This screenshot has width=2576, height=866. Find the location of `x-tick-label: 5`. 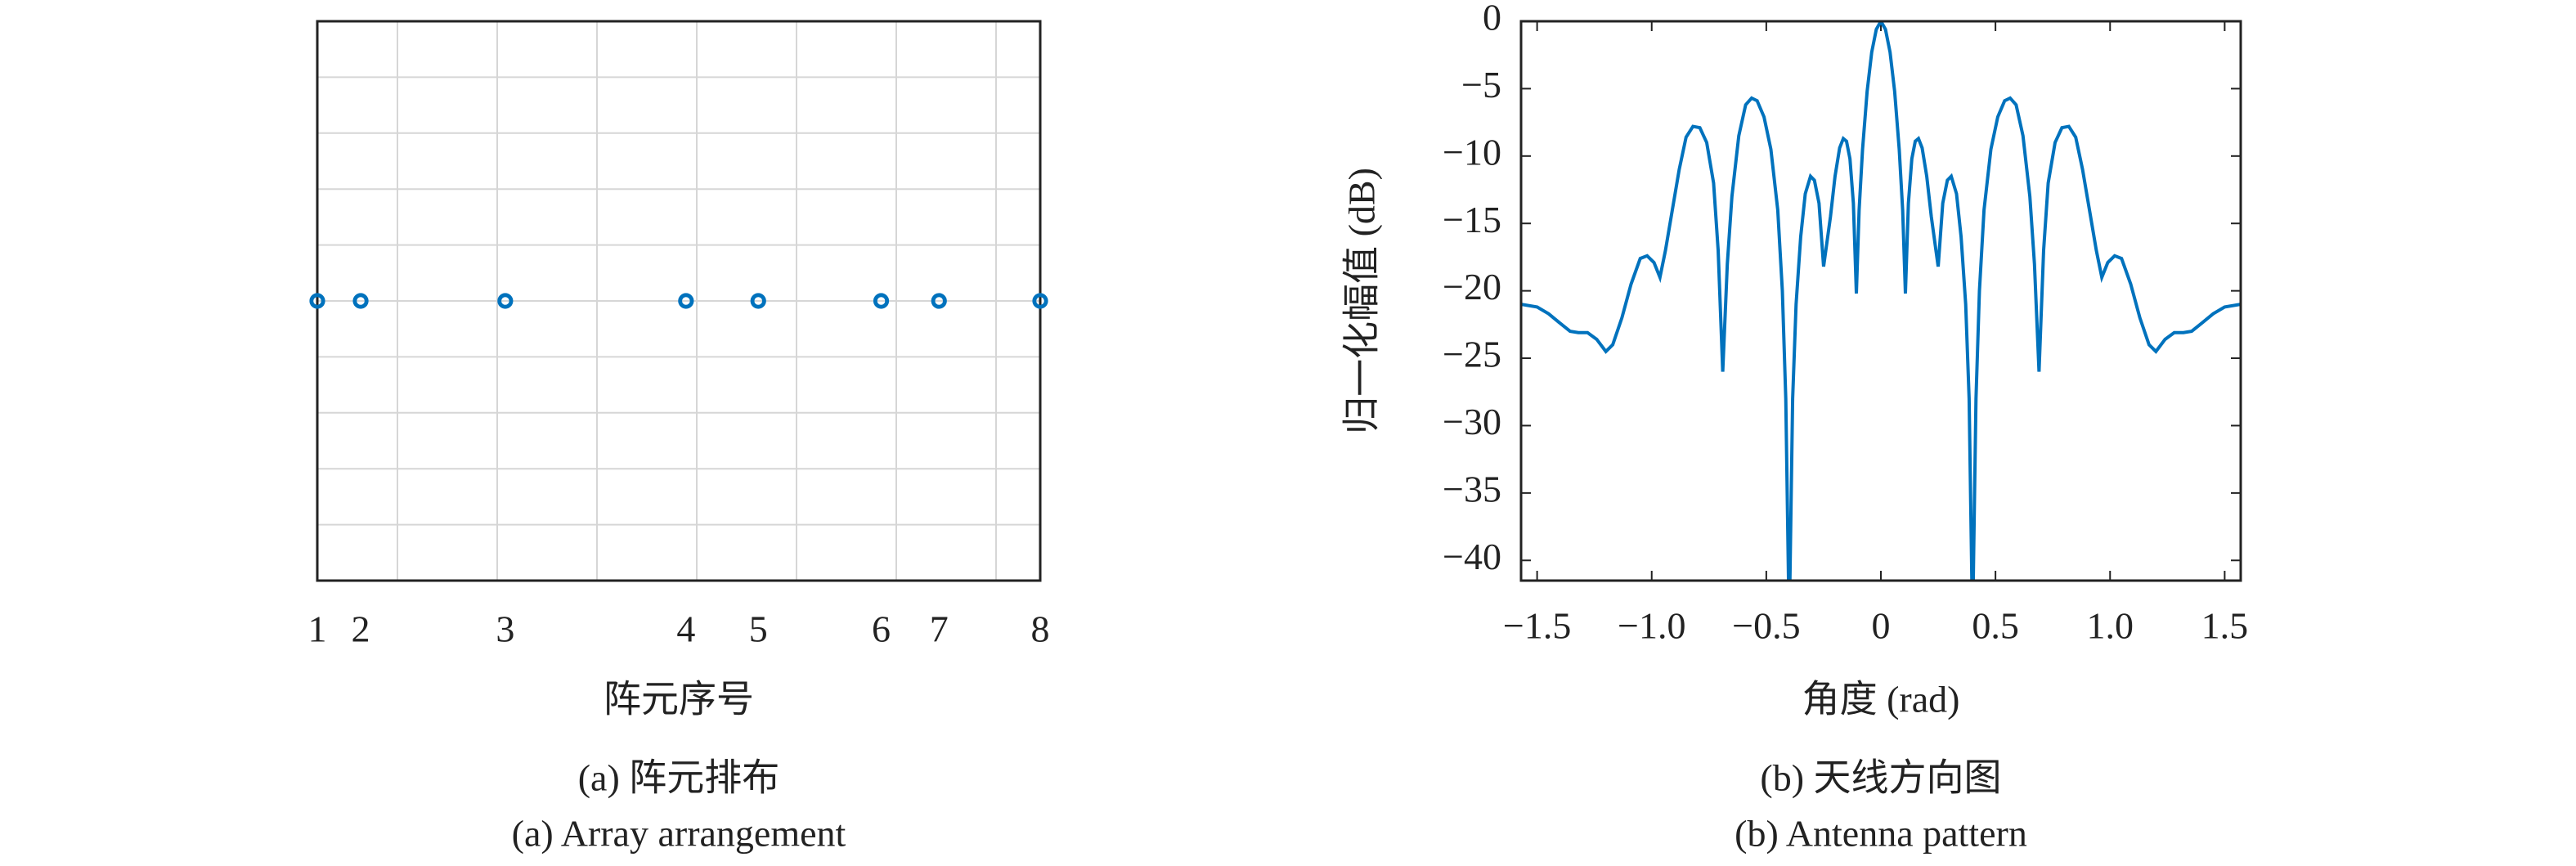

x-tick-label: 5 is located at coordinates (758, 629).